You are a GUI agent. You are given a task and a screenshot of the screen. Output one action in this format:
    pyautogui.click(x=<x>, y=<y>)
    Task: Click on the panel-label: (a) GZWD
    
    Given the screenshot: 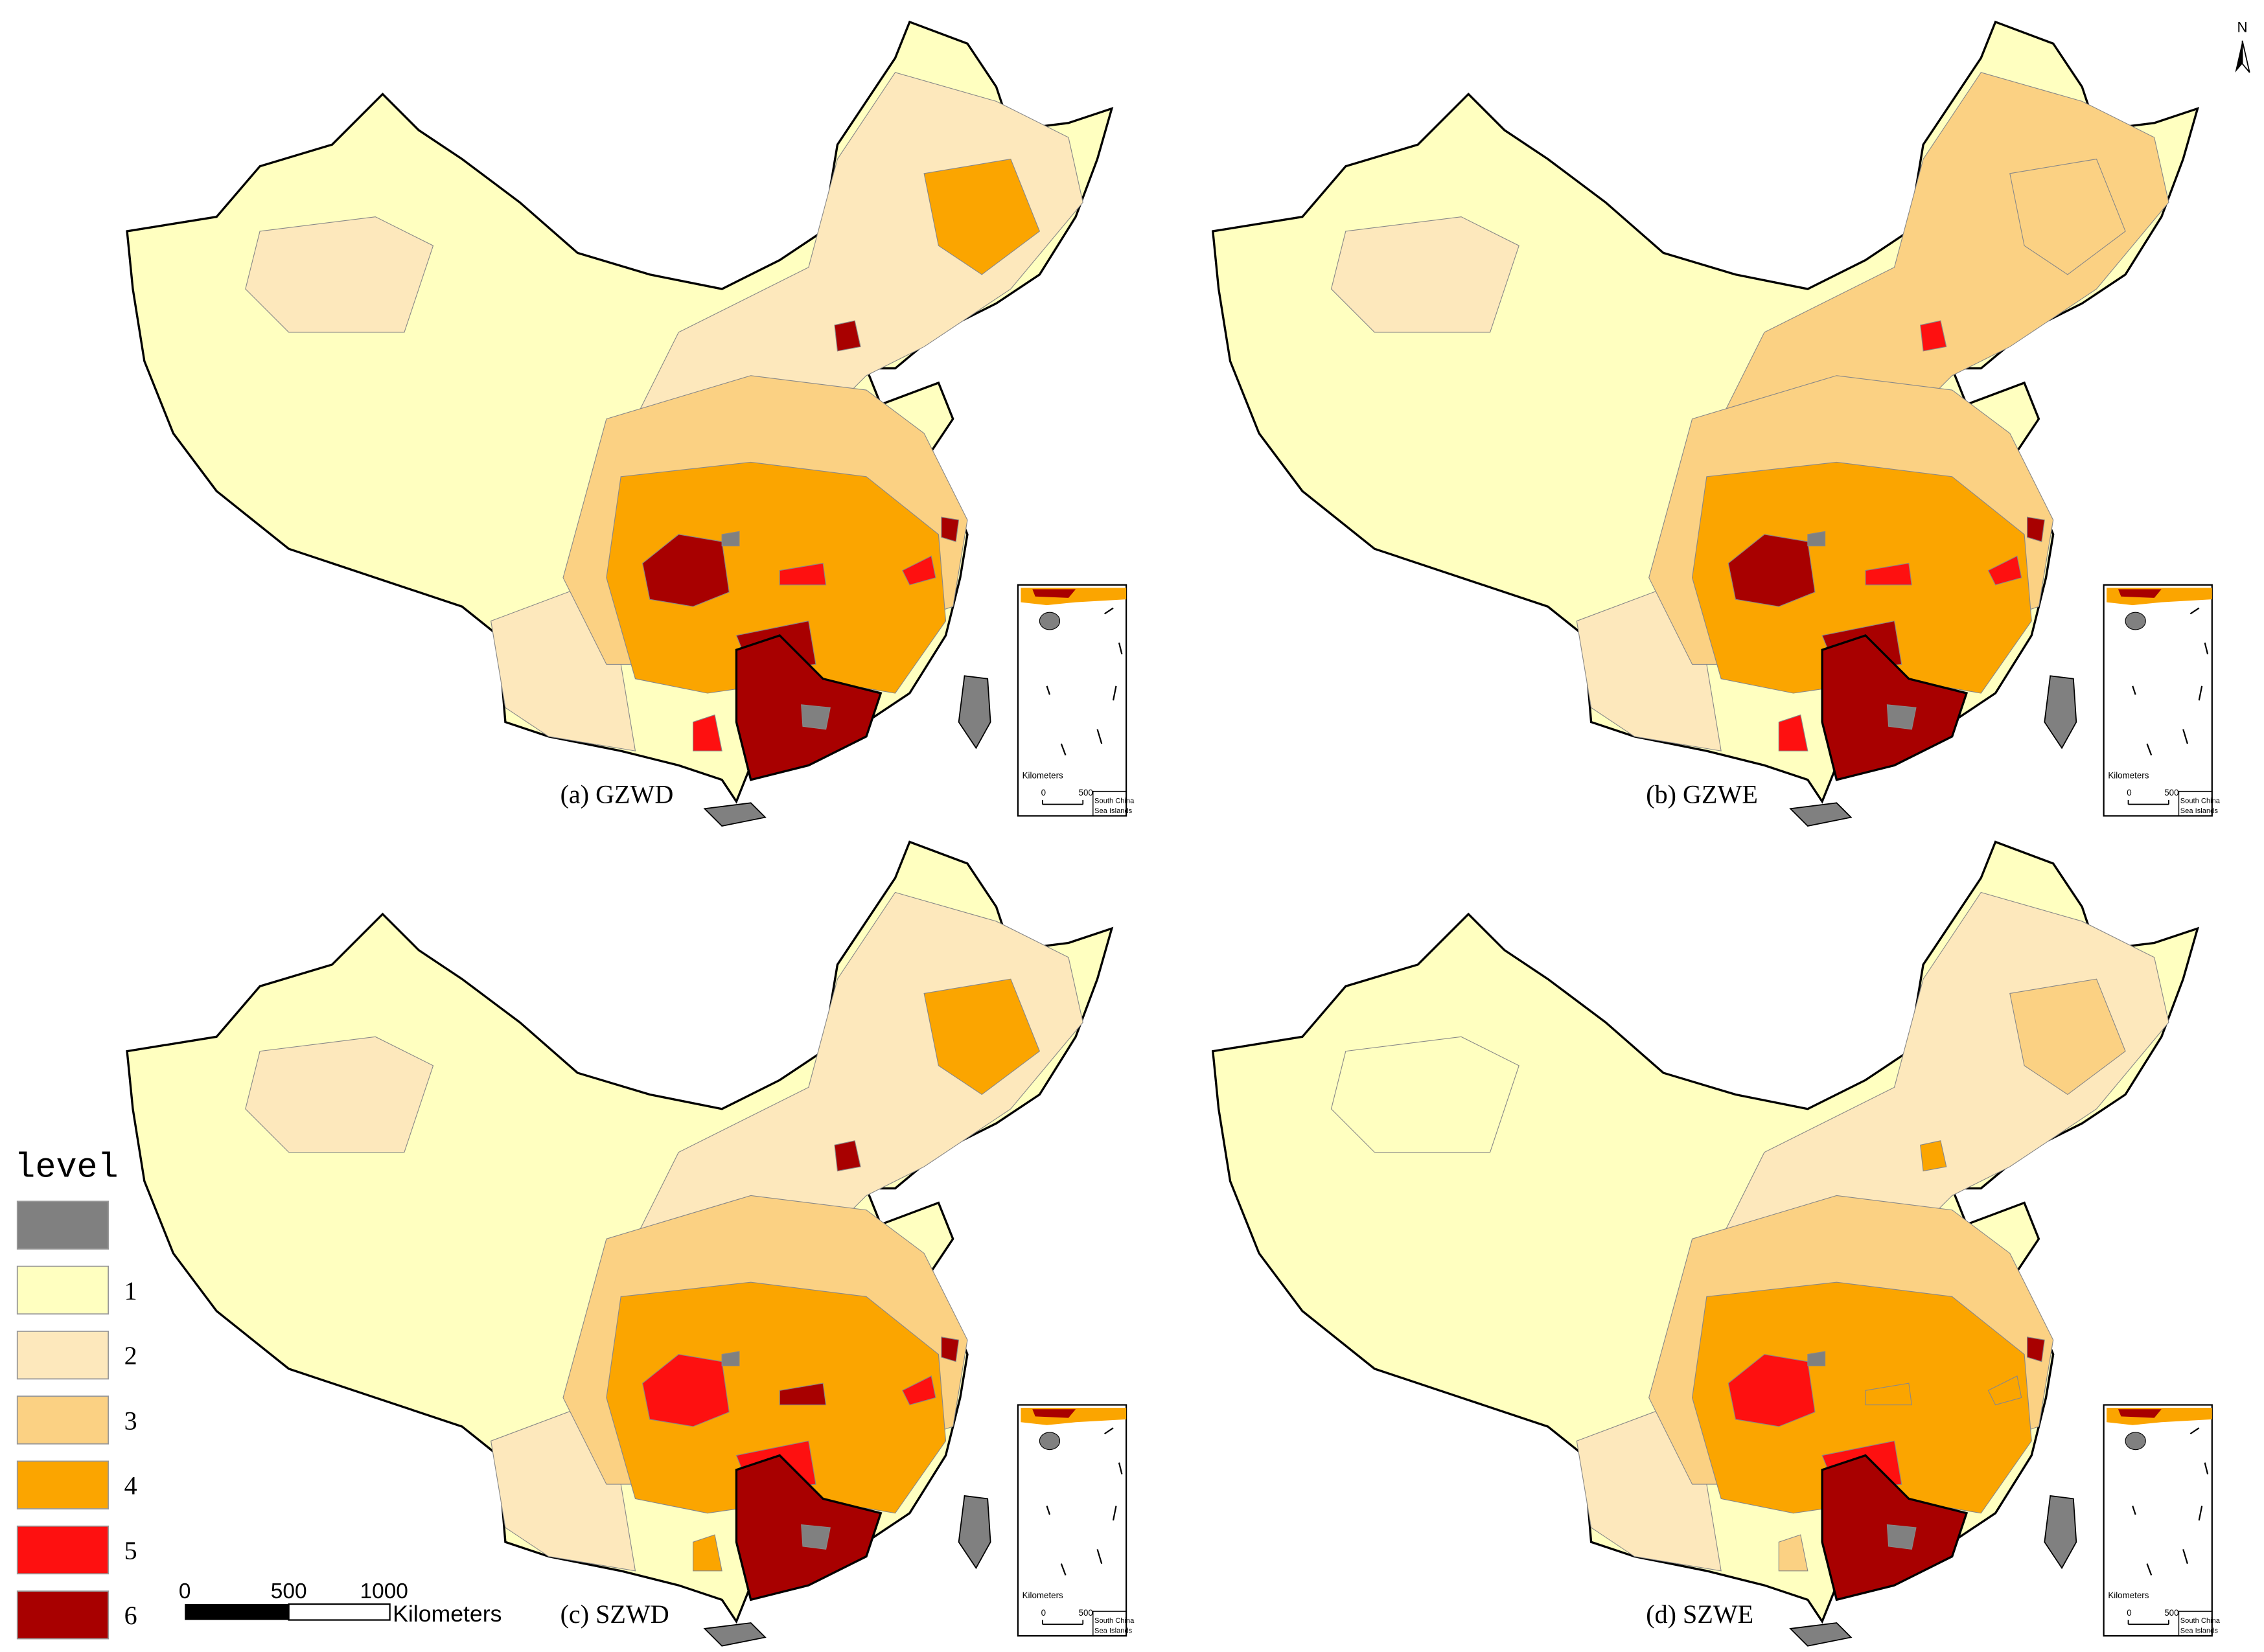 What is the action you would take?
    pyautogui.click(x=617, y=794)
    